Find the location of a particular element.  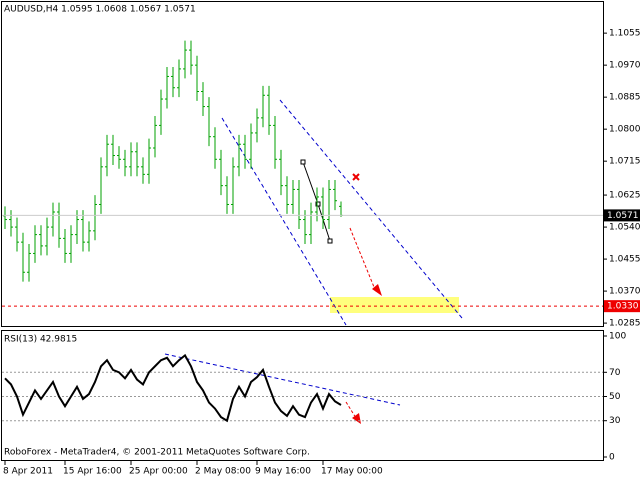

rsi-tick-label: 30 is located at coordinates (615, 421).